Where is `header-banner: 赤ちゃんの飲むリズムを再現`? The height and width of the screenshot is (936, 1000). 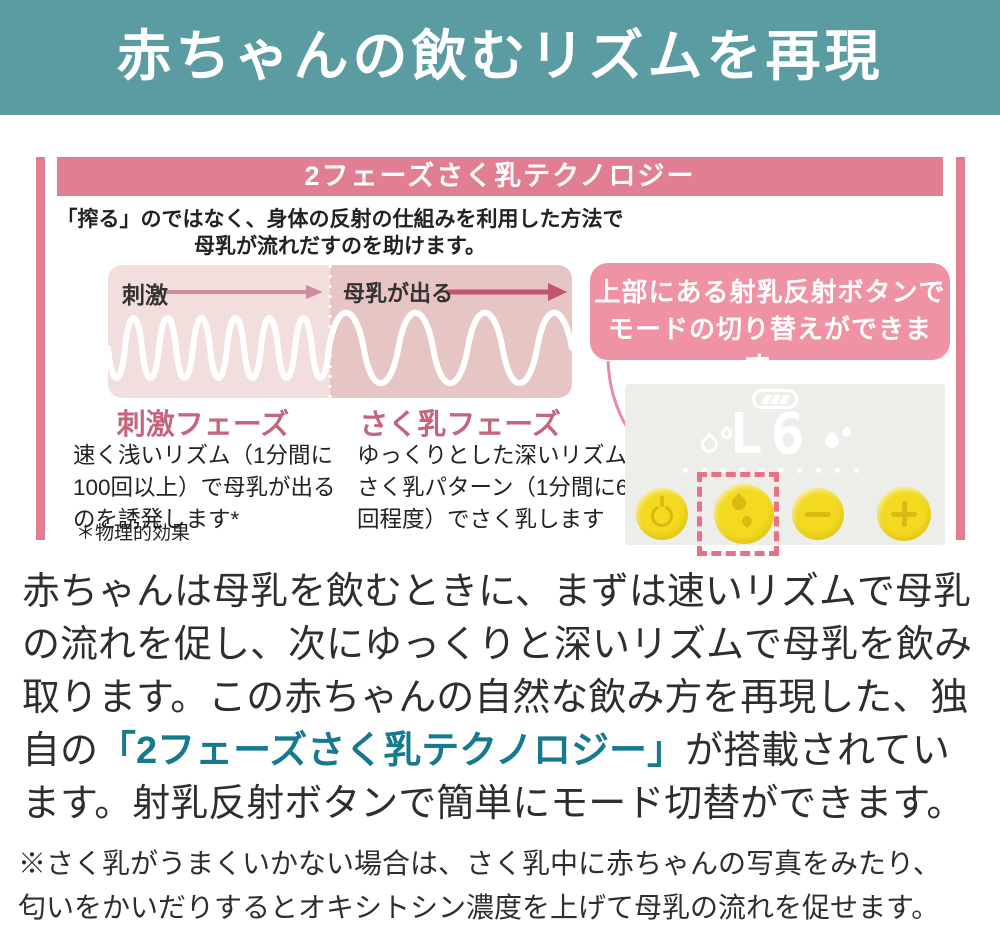
header-banner: 赤ちゃんの飲むリズムを再現 is located at coordinates (500, 57).